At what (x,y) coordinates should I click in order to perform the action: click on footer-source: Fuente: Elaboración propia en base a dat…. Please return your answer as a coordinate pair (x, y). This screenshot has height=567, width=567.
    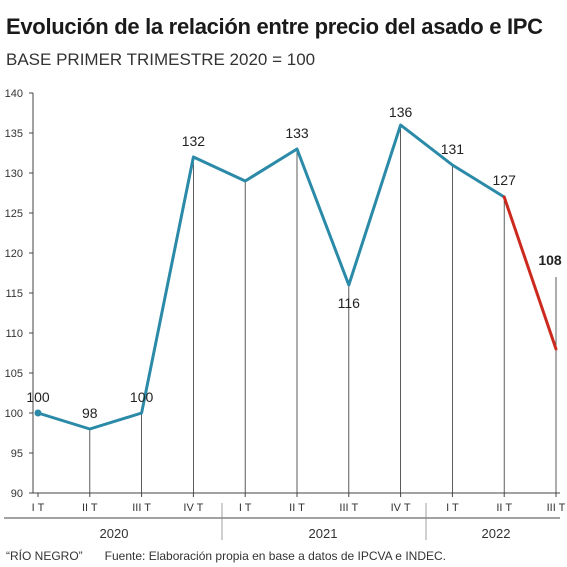
    Looking at the image, I should click on (275, 556).